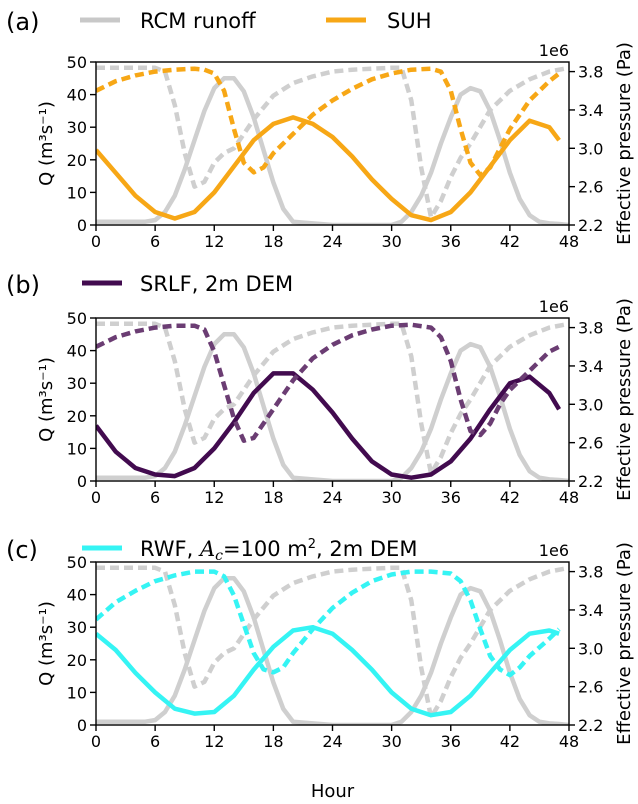  What do you see at coordinates (23, 285) in the screenshot?
I see `panel-label: (b)` at bounding box center [23, 285].